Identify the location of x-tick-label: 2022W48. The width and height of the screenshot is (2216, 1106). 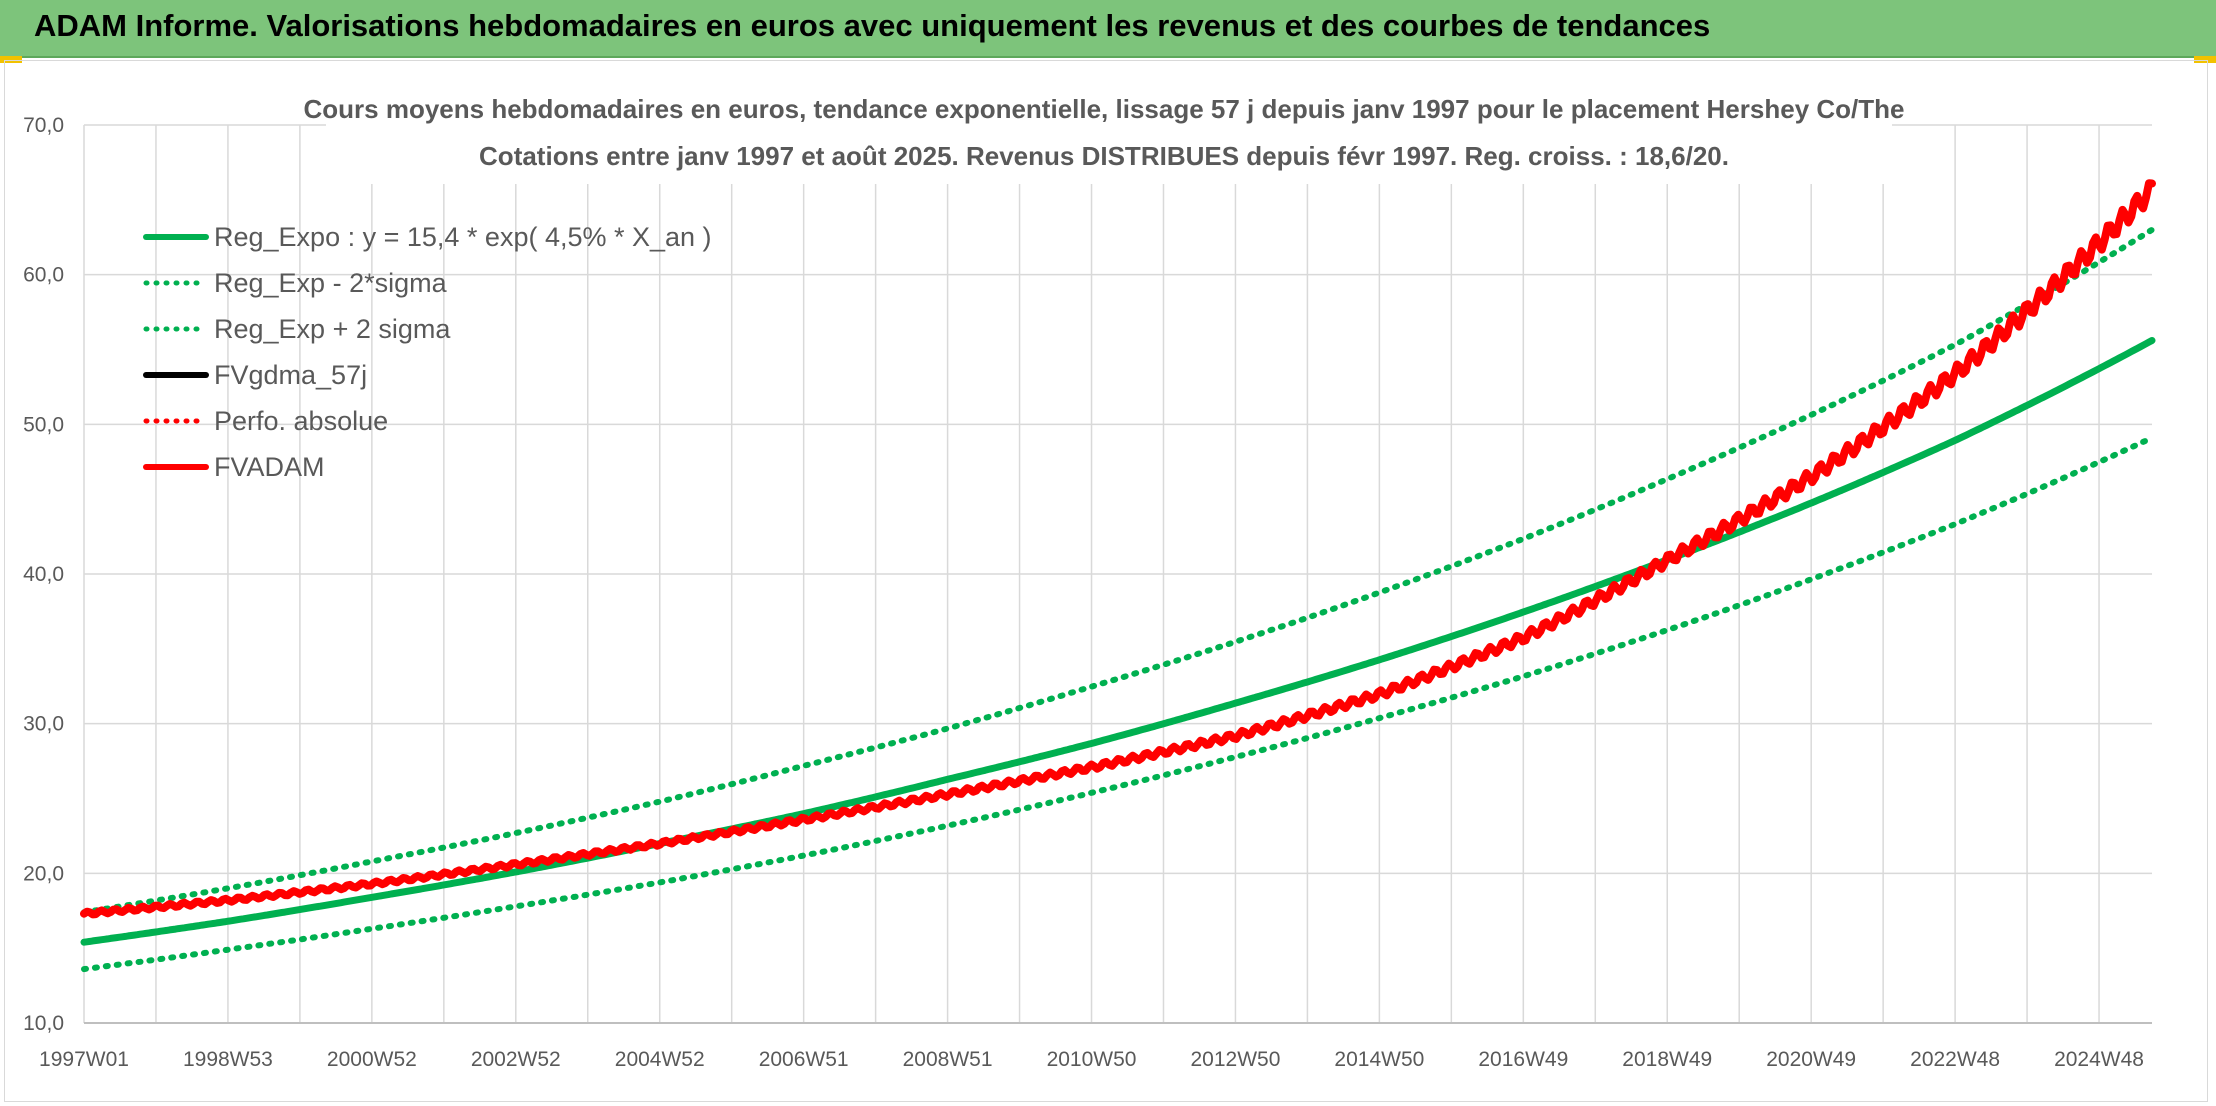
(1955, 1059).